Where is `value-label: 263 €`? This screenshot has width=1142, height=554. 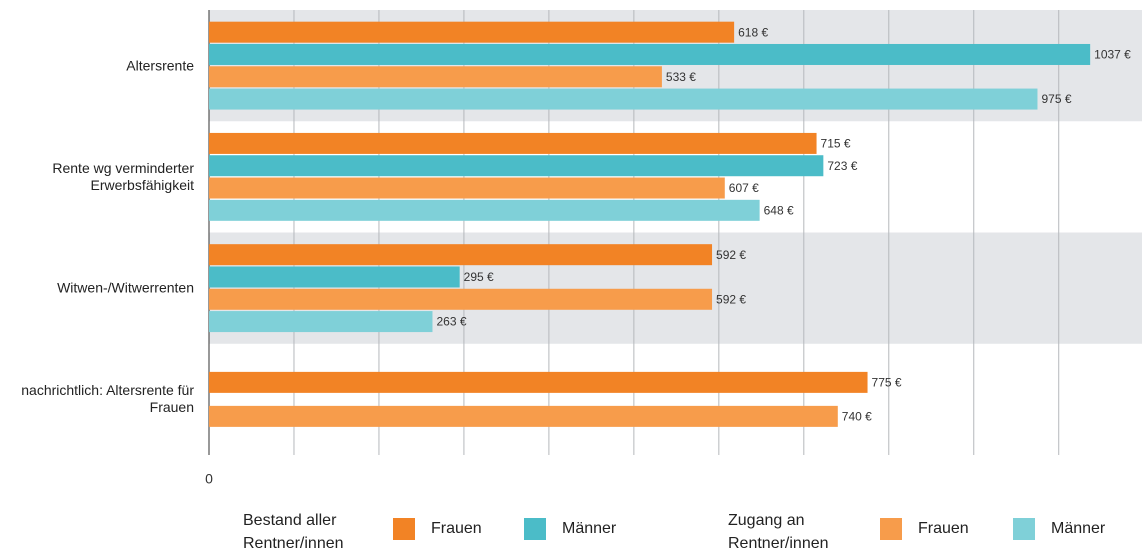 value-label: 263 € is located at coordinates (451, 322).